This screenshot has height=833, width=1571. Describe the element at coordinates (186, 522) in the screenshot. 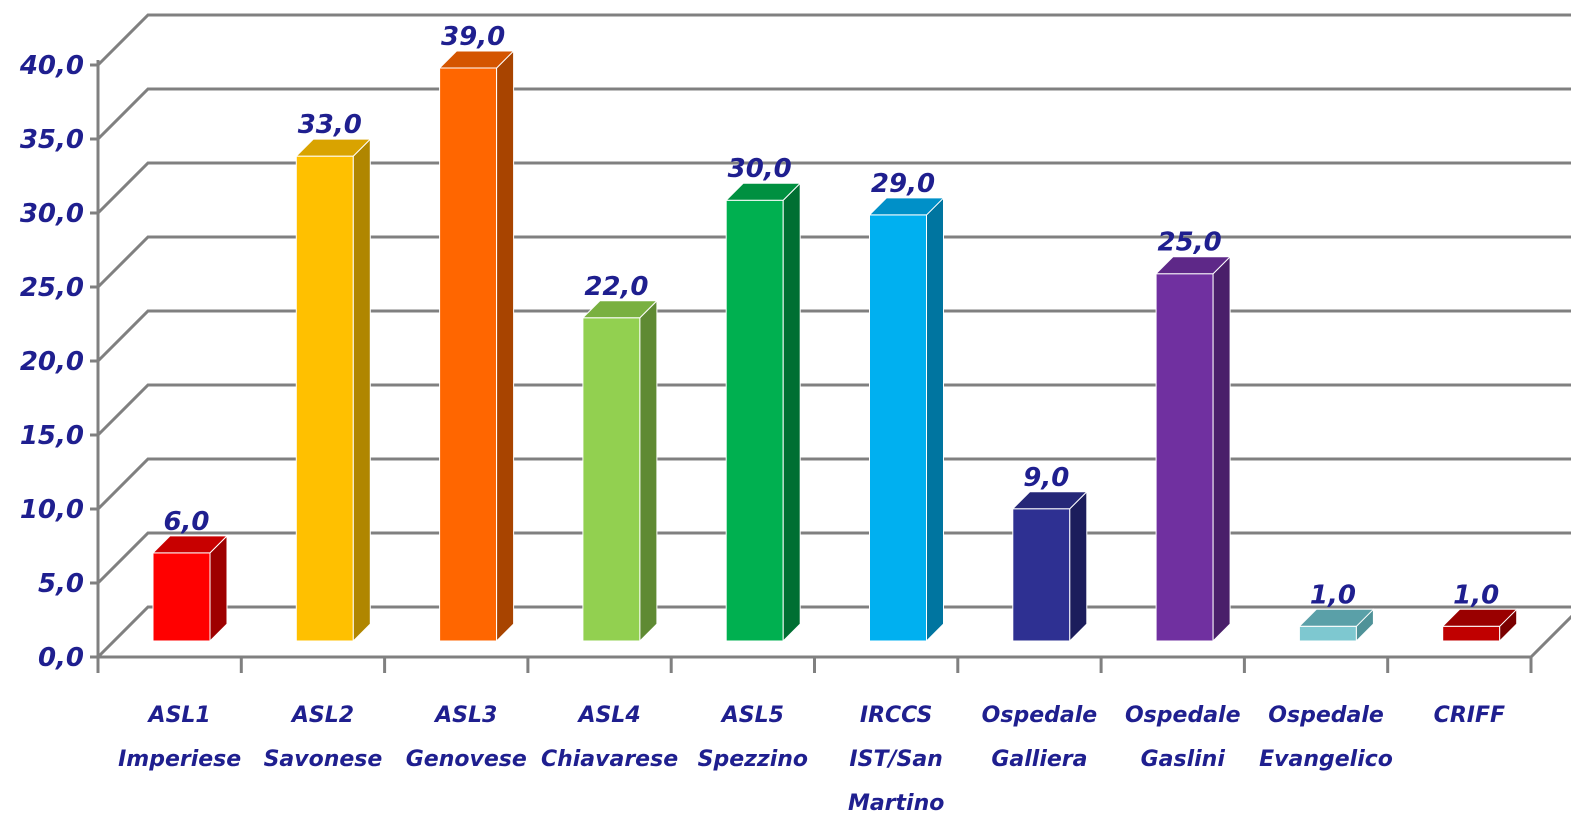

I see `data-label: 6,0` at that location.